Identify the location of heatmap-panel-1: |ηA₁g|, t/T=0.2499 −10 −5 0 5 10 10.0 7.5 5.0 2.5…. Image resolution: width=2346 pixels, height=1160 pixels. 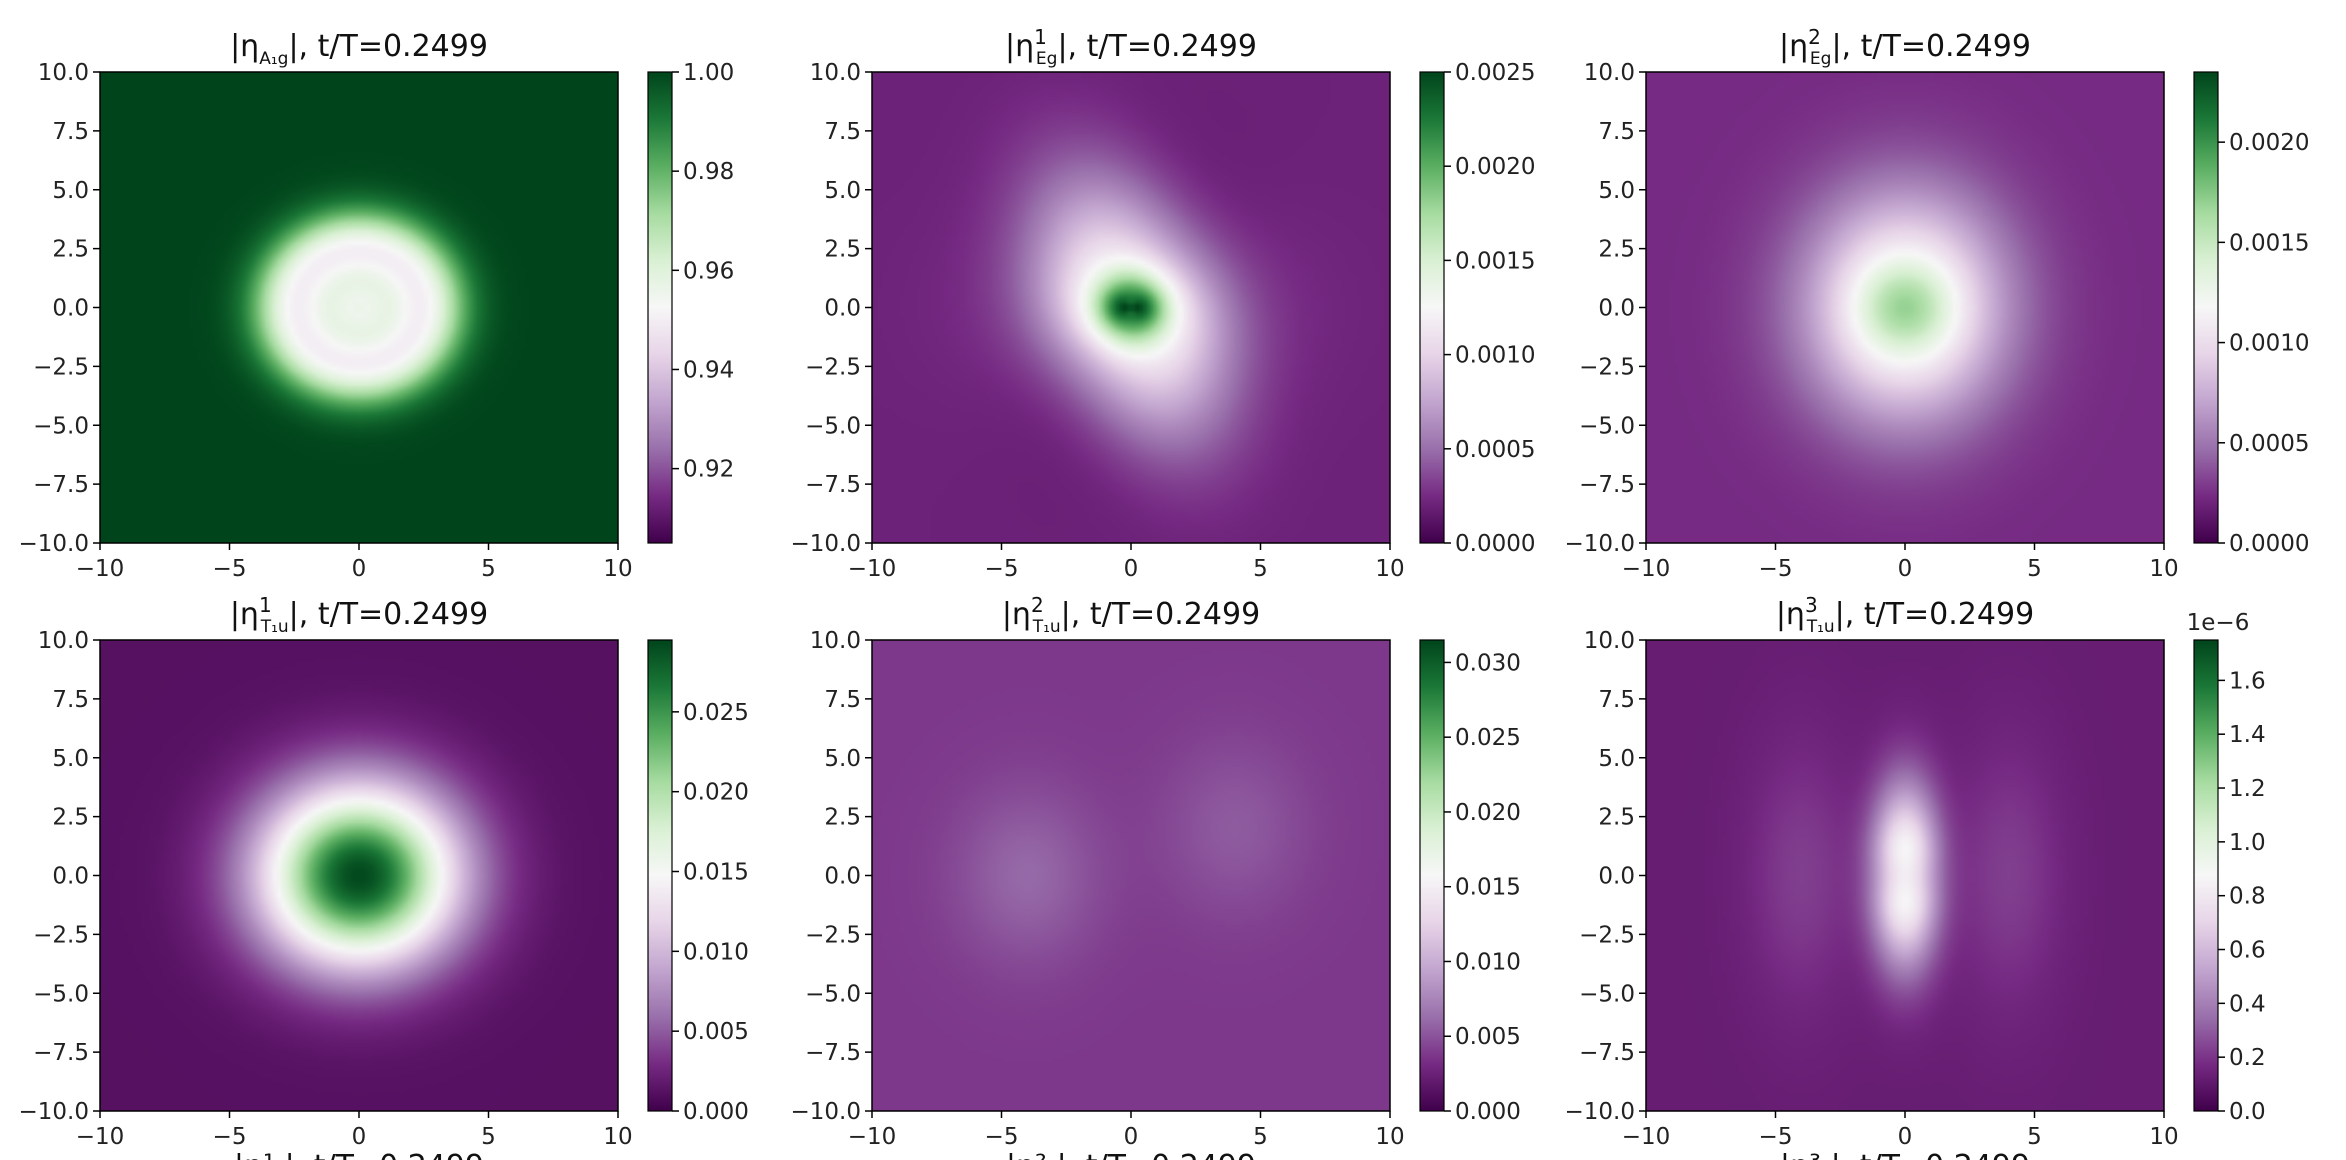
(377, 305).